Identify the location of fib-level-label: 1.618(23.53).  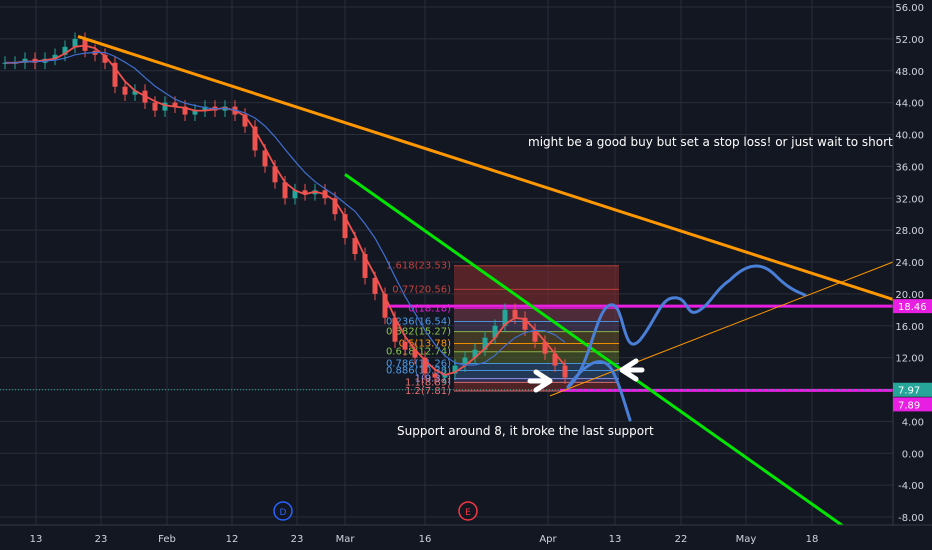
(418, 266).